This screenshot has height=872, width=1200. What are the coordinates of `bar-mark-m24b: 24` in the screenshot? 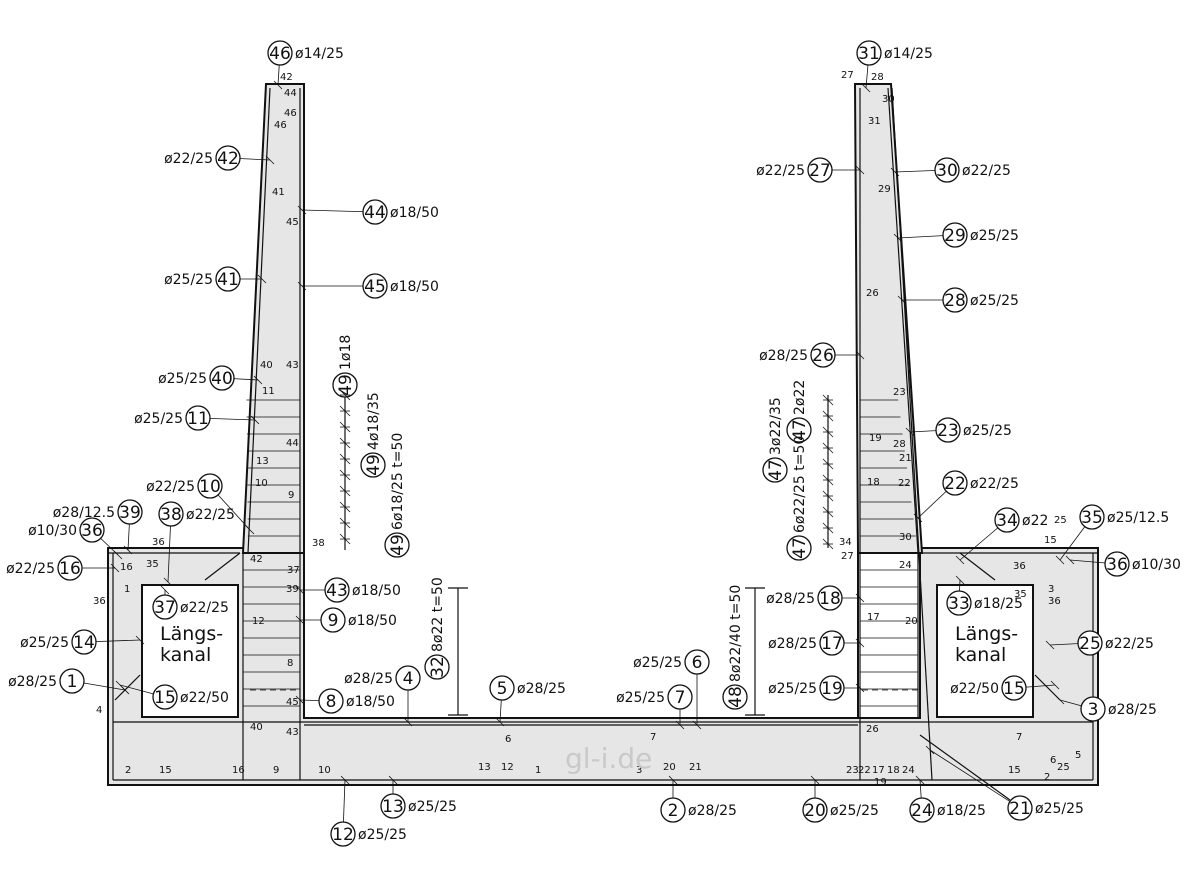 It's located at (908, 770).